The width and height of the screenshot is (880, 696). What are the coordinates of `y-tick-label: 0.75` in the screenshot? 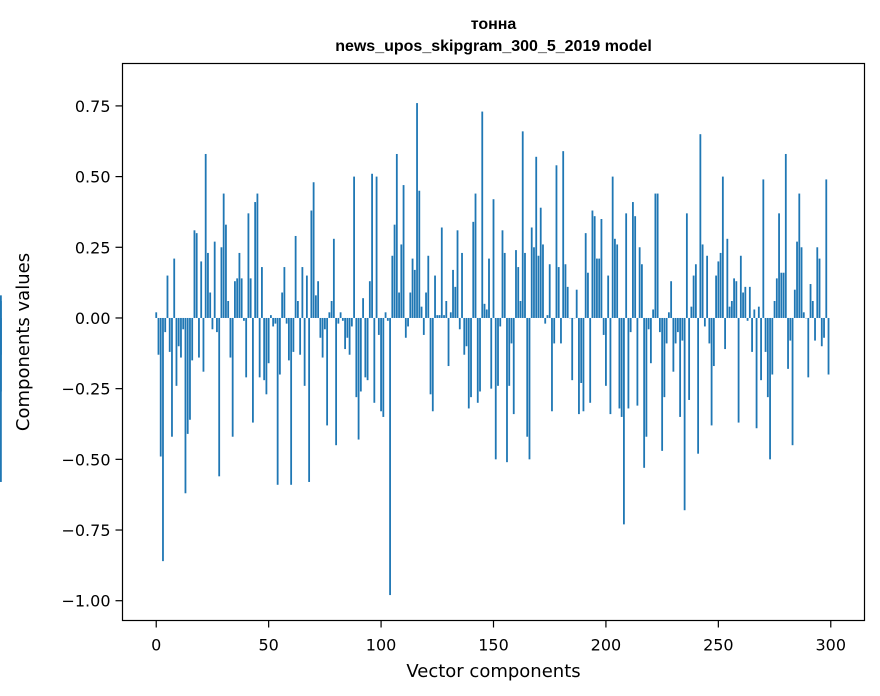 It's located at (93, 106).